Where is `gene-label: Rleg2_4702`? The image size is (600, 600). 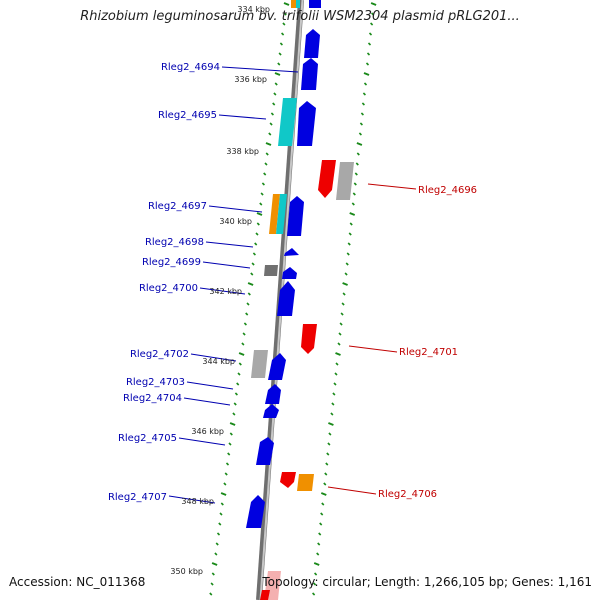
gene-label: Rleg2_4702 is located at coordinates (159, 354).